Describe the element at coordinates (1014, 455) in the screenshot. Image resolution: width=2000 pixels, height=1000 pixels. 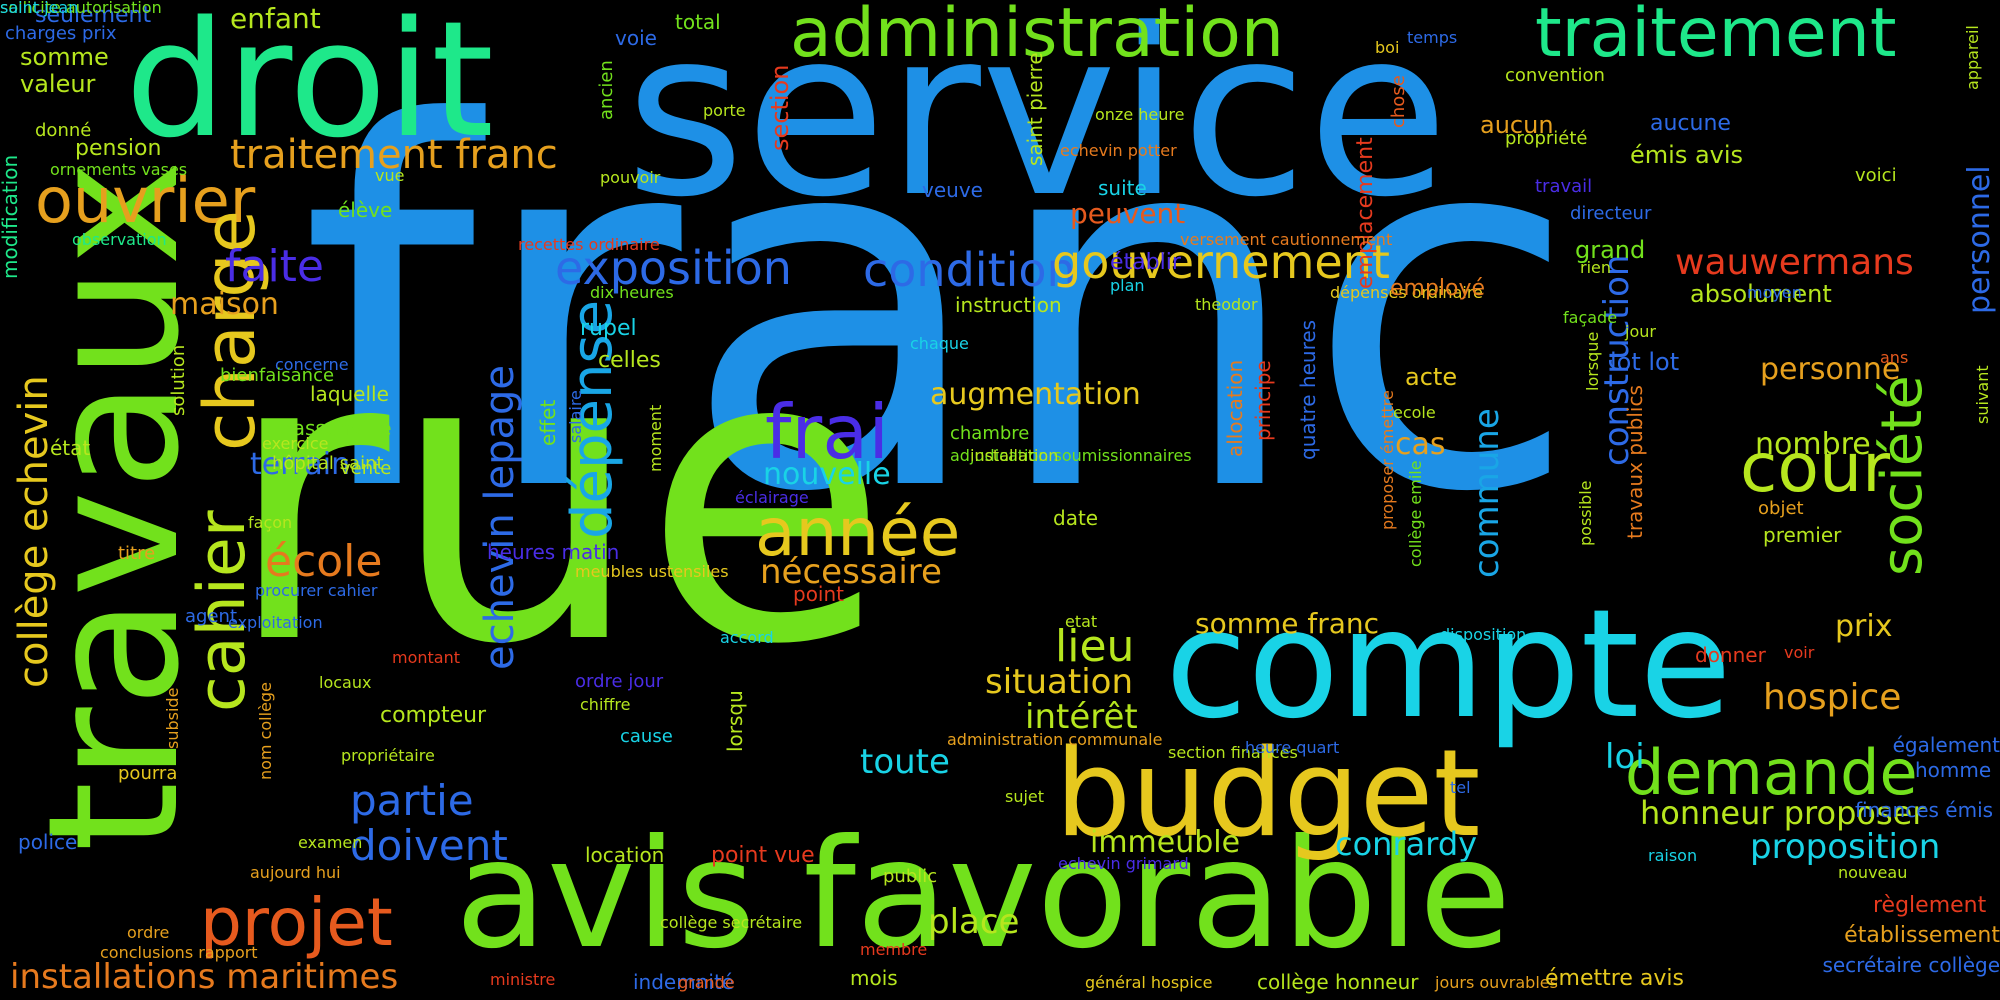
I see `cloud-word-installation: installation` at that location.